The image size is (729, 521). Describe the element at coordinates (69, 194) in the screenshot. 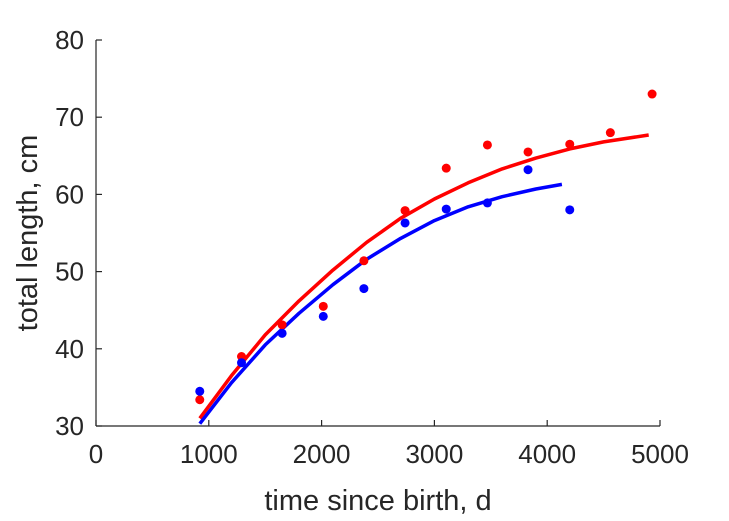

I see `y-tick-label: 60` at that location.